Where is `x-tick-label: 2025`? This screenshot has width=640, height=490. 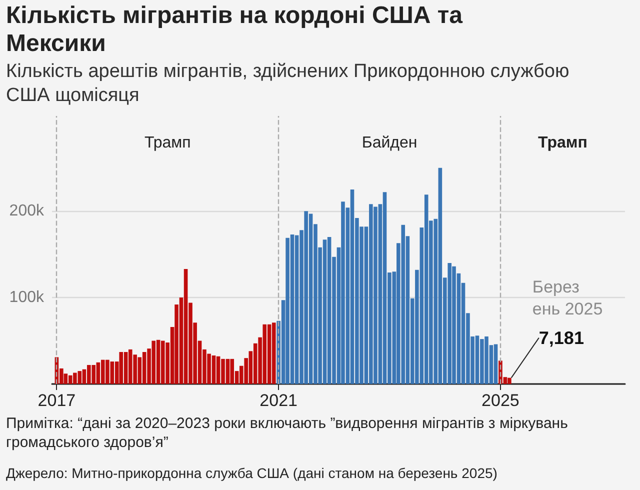
x-tick-label: 2025 is located at coordinates (501, 400).